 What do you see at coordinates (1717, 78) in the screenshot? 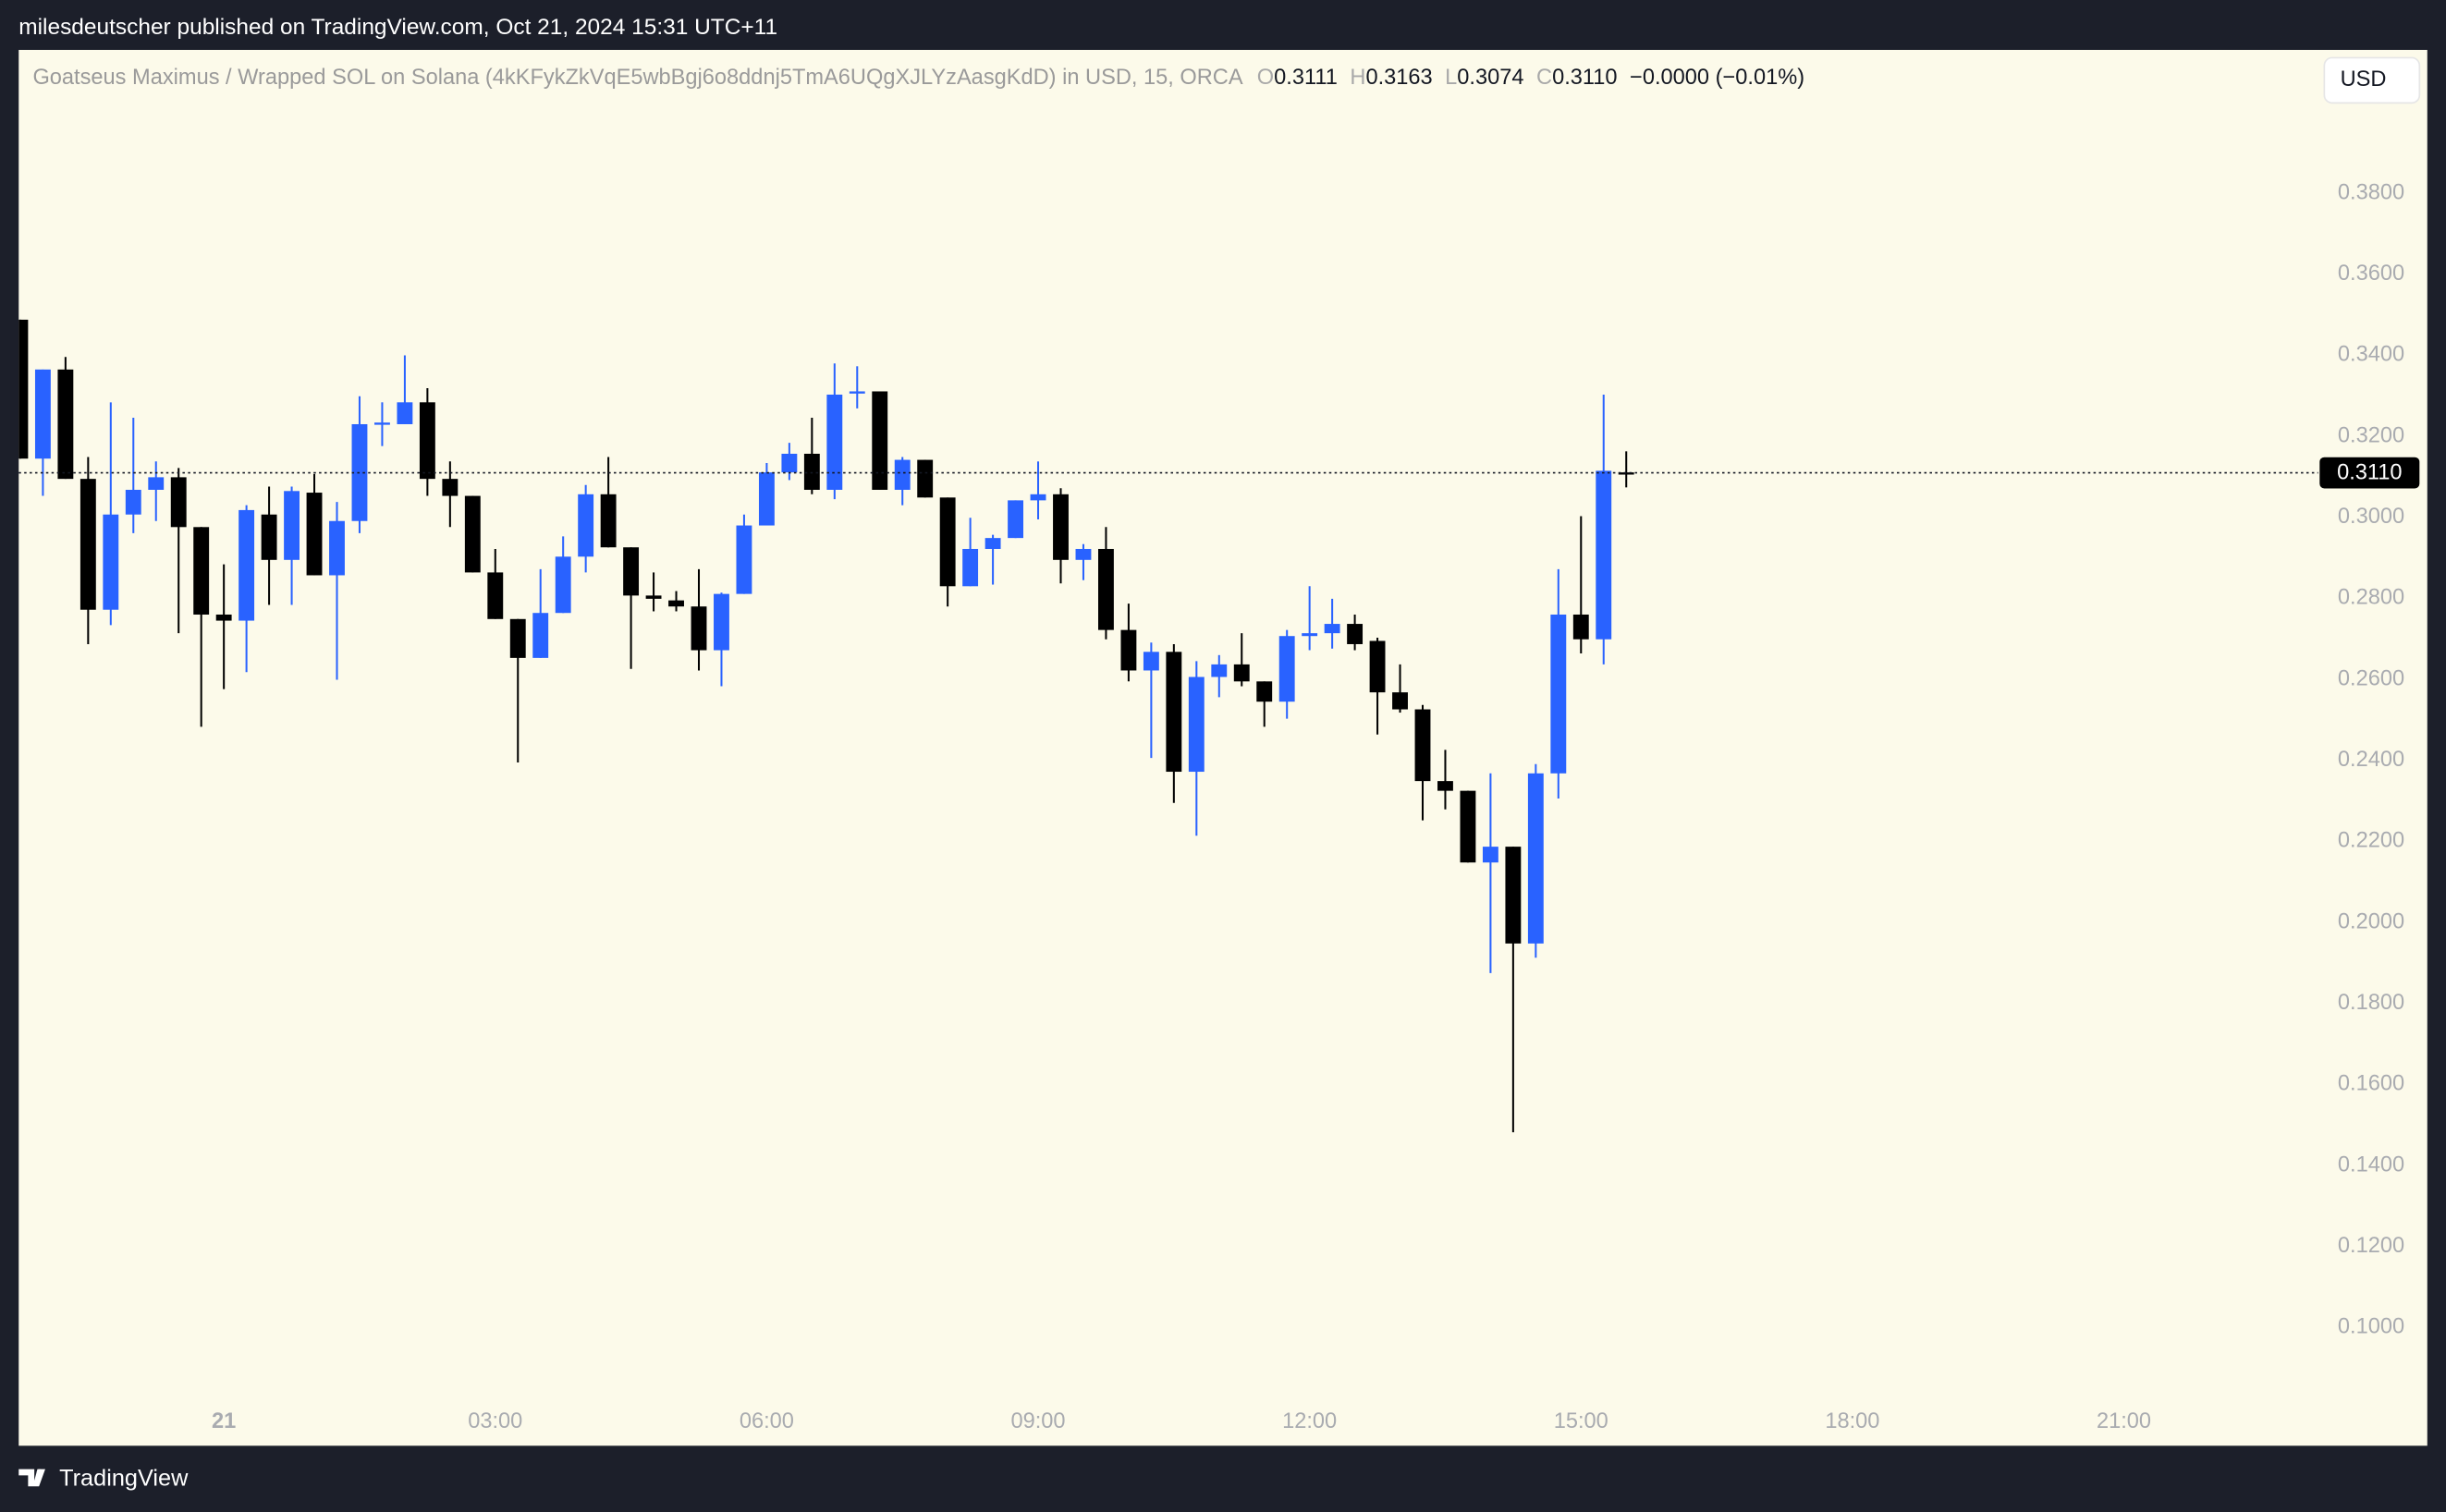
I see `legend-change: −0.0000 (−0.01%)` at bounding box center [1717, 78].